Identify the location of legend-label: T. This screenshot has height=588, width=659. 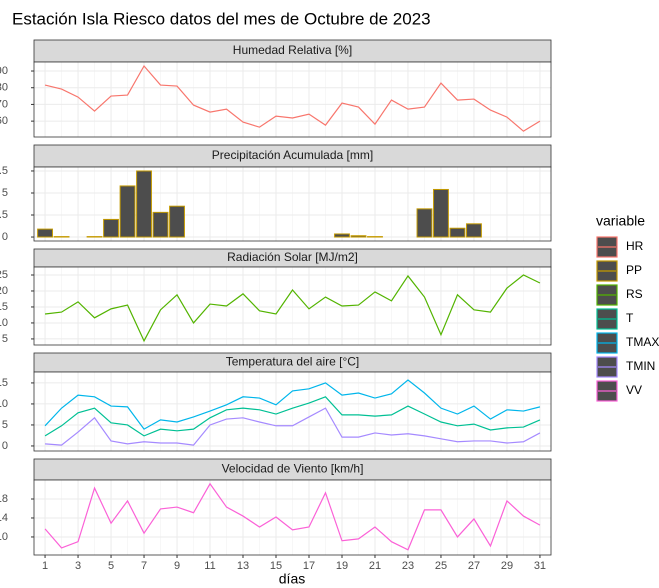
(630, 318).